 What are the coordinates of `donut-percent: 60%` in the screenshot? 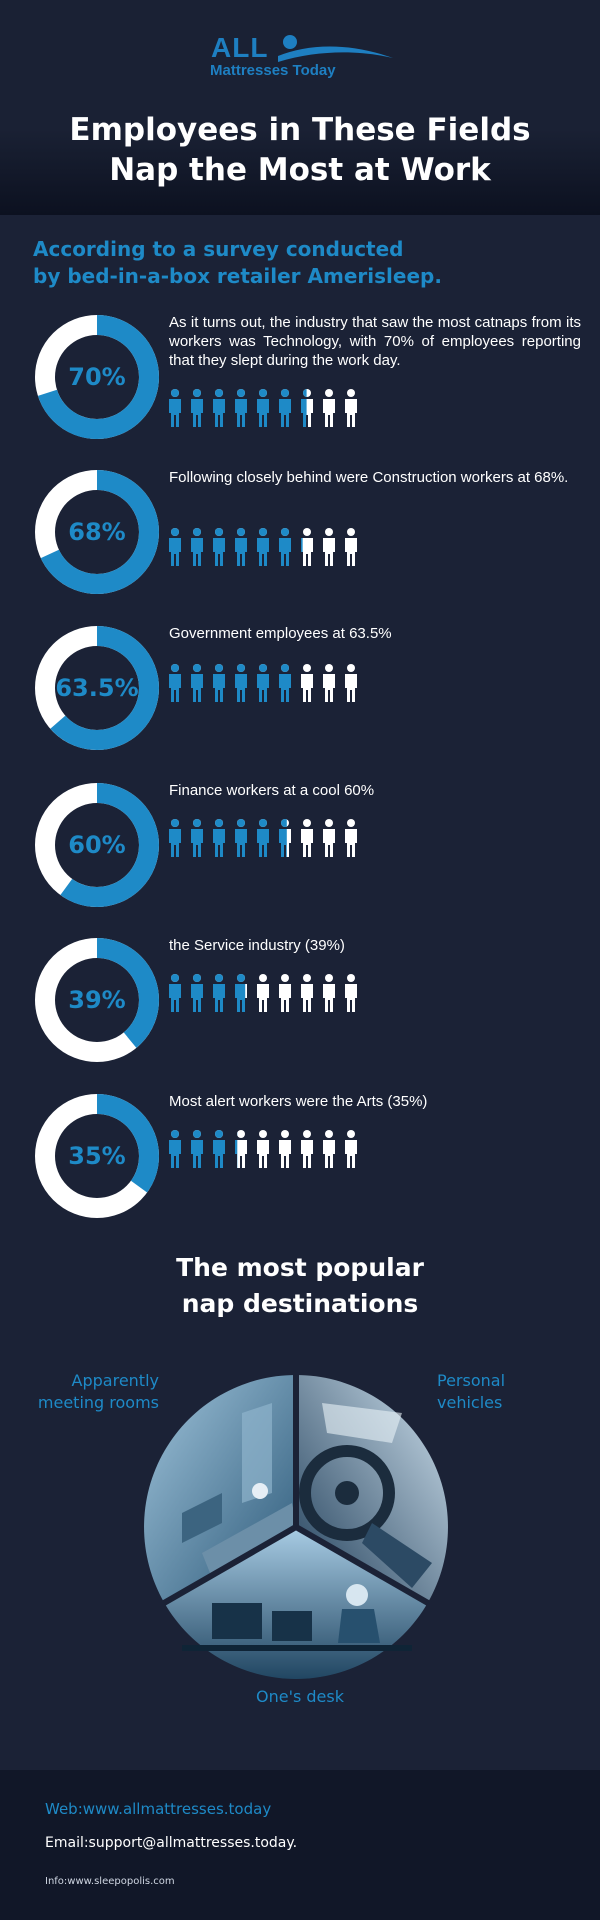 It's located at (97, 845).